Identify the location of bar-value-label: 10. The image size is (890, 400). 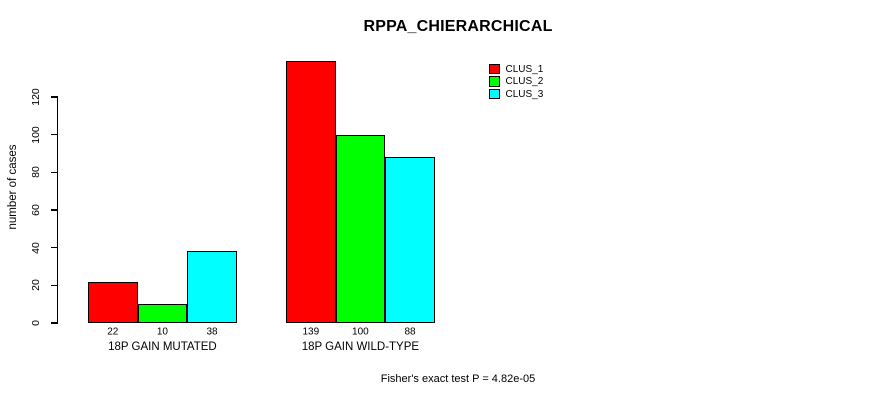
(162, 332).